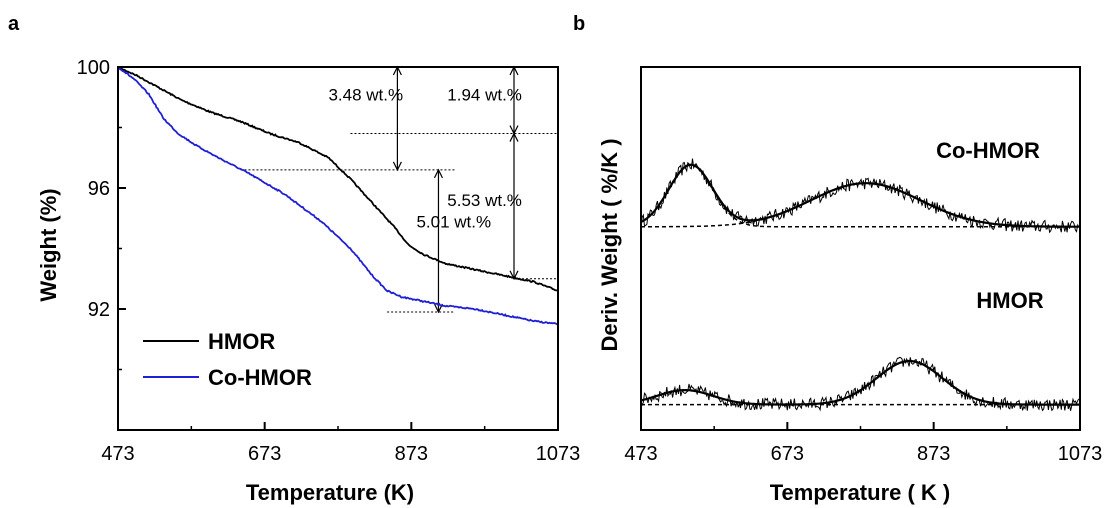 The width and height of the screenshot is (1116, 508). Describe the element at coordinates (241, 341) in the screenshot. I see `legend-label-hmor: HMOR` at that location.